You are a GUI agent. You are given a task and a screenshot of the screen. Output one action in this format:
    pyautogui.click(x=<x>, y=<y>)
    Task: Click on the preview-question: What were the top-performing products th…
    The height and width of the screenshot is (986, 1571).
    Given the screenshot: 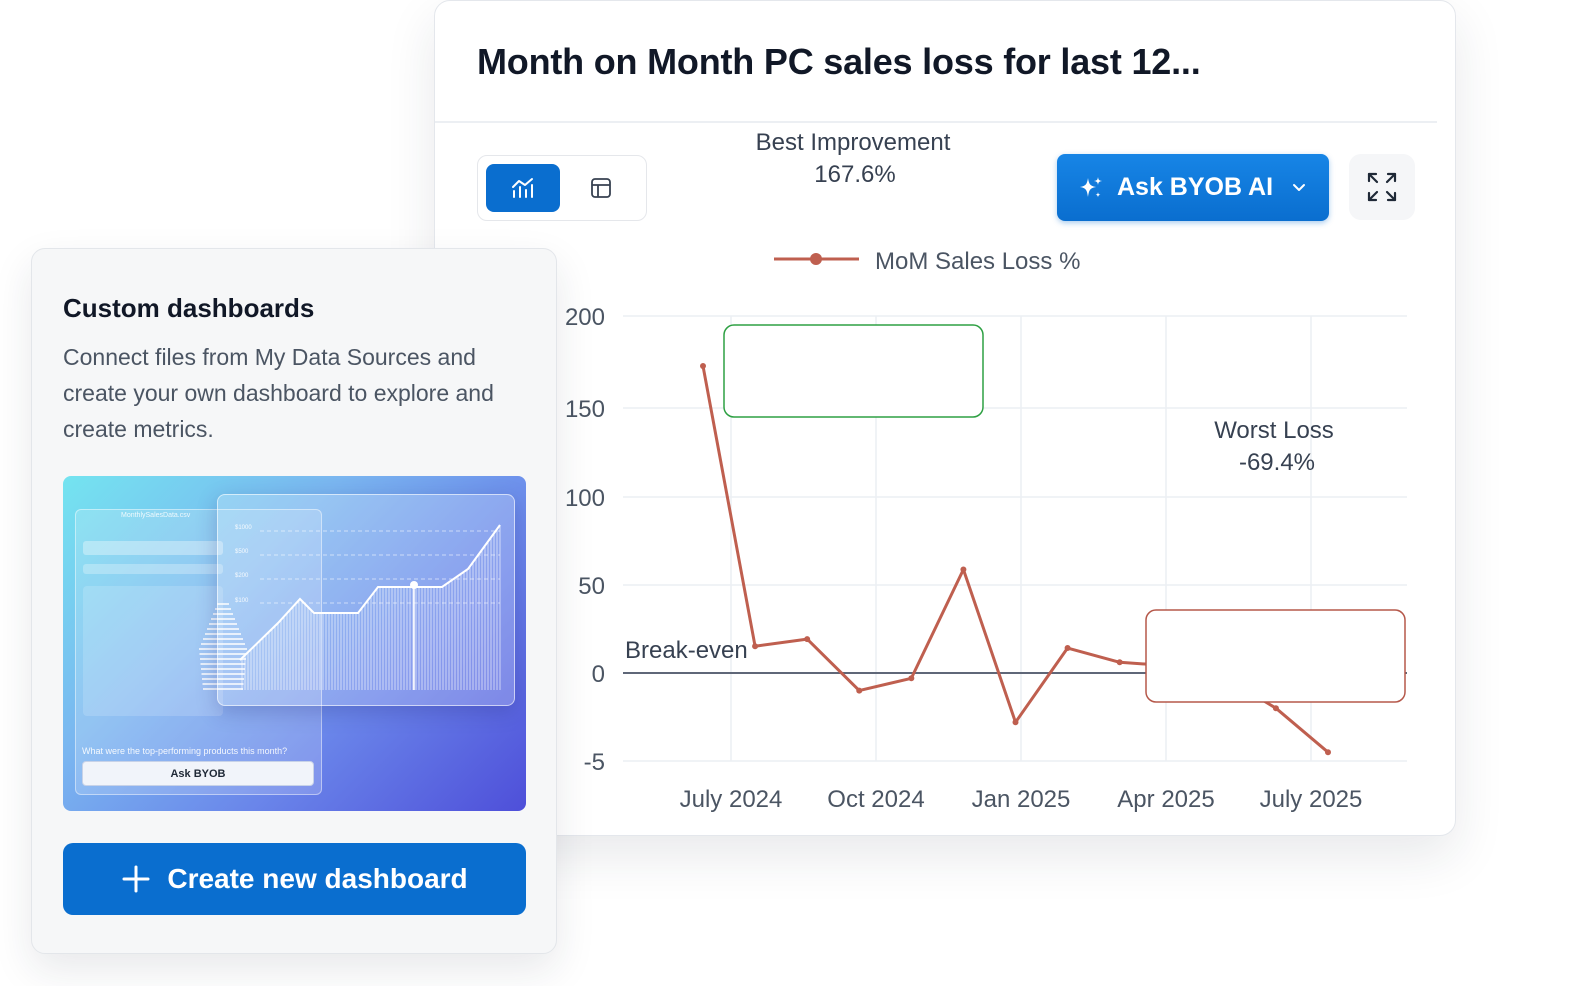 What is the action you would take?
    pyautogui.click(x=185, y=751)
    